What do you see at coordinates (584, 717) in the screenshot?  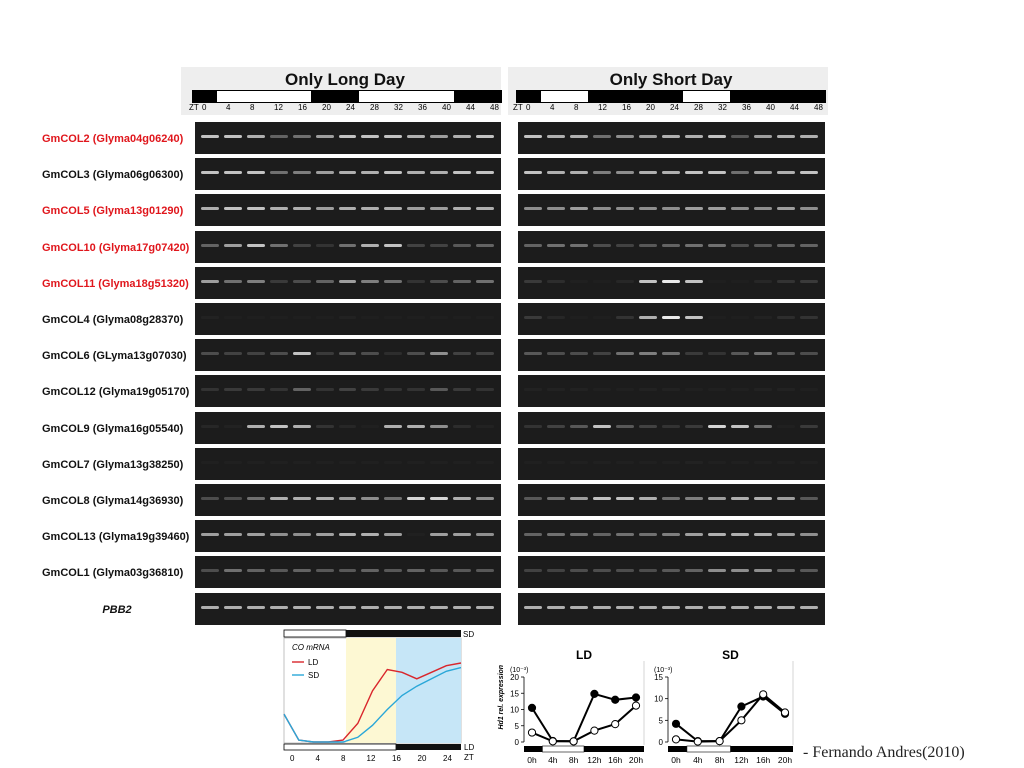 I see `hd1-series-line` at bounding box center [584, 717].